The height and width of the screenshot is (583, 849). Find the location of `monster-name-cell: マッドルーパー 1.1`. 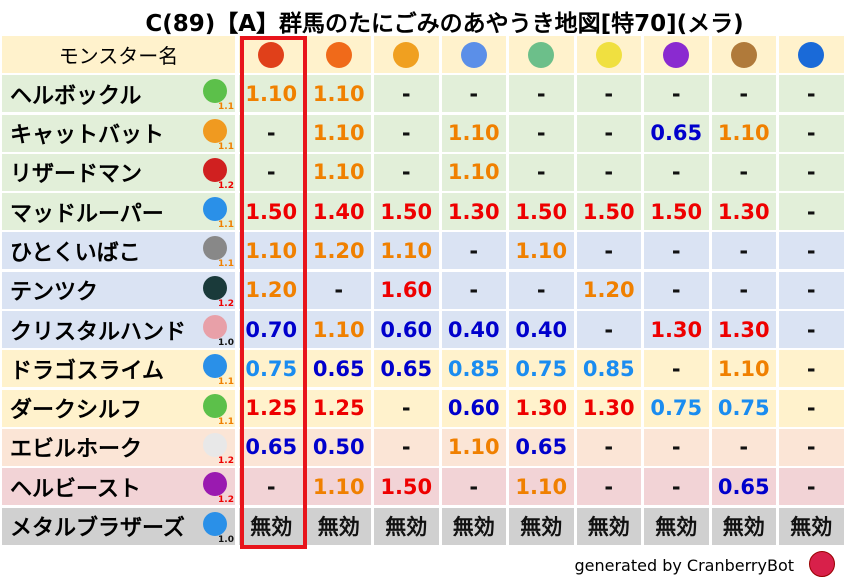

monster-name-cell: マッドルーパー 1.1 is located at coordinates (118, 212).